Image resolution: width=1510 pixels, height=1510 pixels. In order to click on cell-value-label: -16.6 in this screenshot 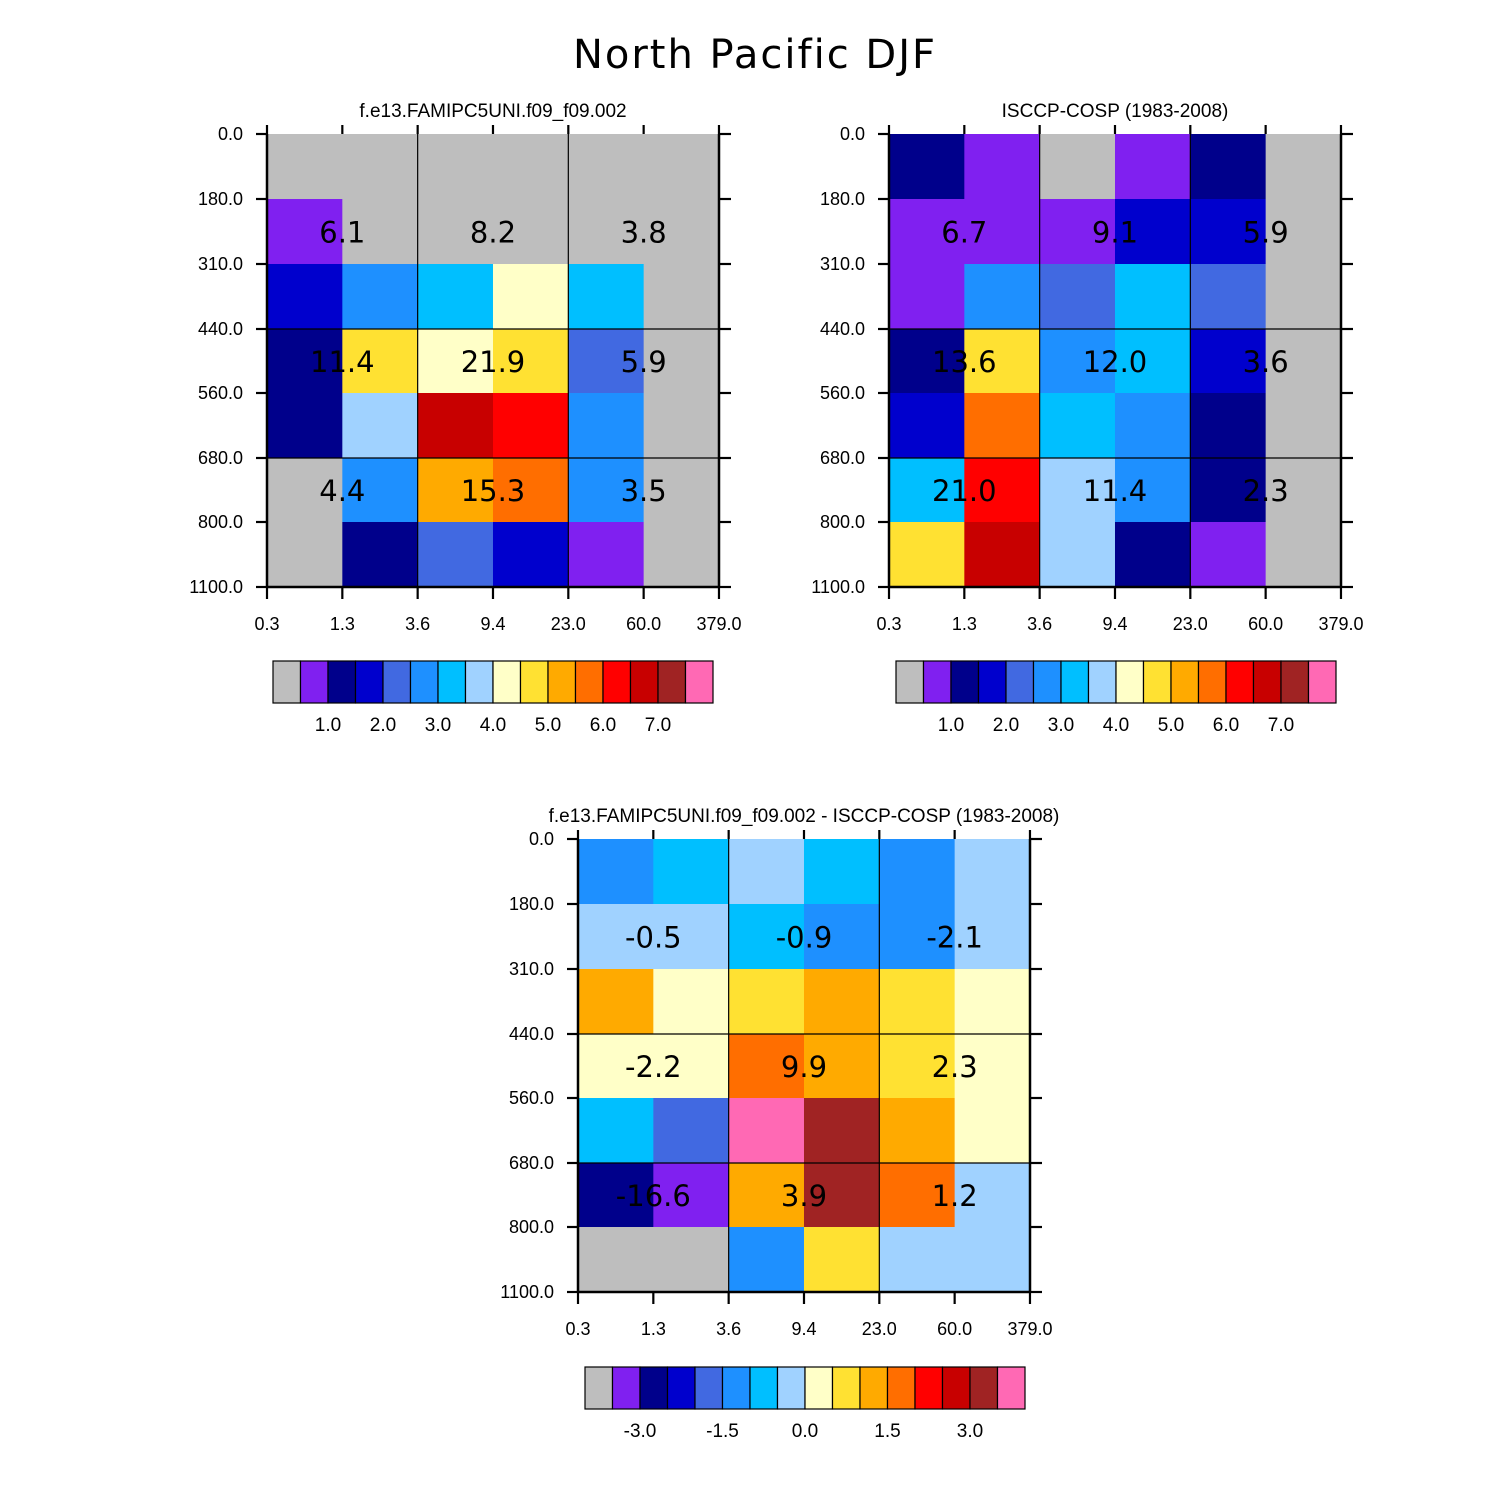, I will do `click(653, 1196)`.